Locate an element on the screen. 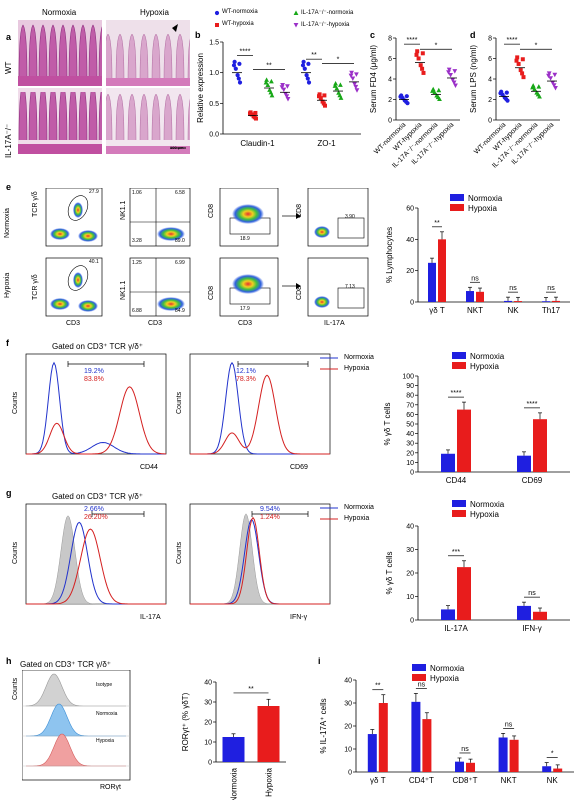 The image size is (586, 802). gate-n-tcr: 27.9 is located at coordinates (94, 192).